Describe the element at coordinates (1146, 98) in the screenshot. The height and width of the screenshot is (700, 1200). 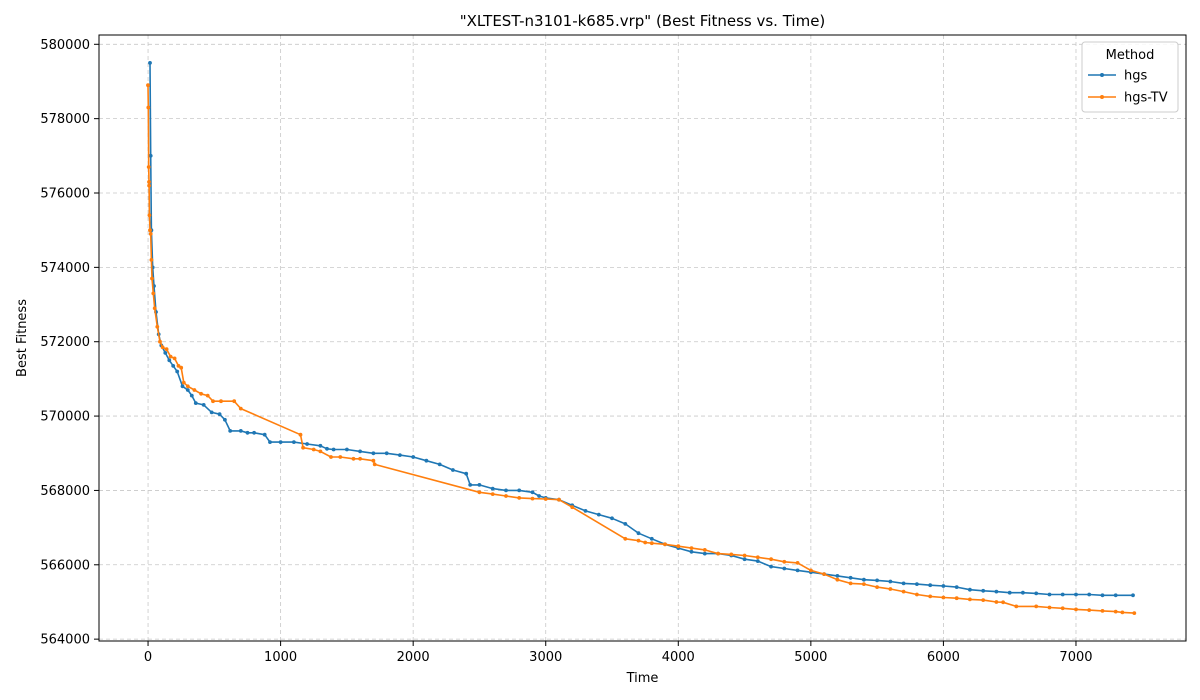
I see `legend-label: hgs-TV` at that location.